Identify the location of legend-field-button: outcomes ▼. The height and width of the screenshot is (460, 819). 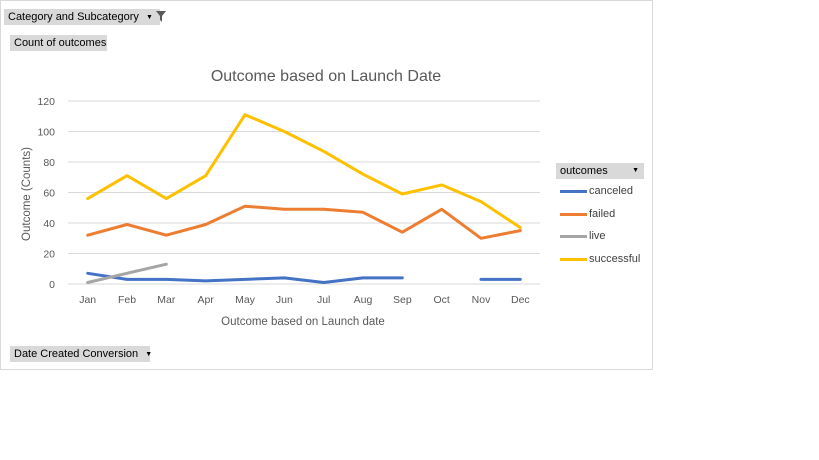
(600, 171).